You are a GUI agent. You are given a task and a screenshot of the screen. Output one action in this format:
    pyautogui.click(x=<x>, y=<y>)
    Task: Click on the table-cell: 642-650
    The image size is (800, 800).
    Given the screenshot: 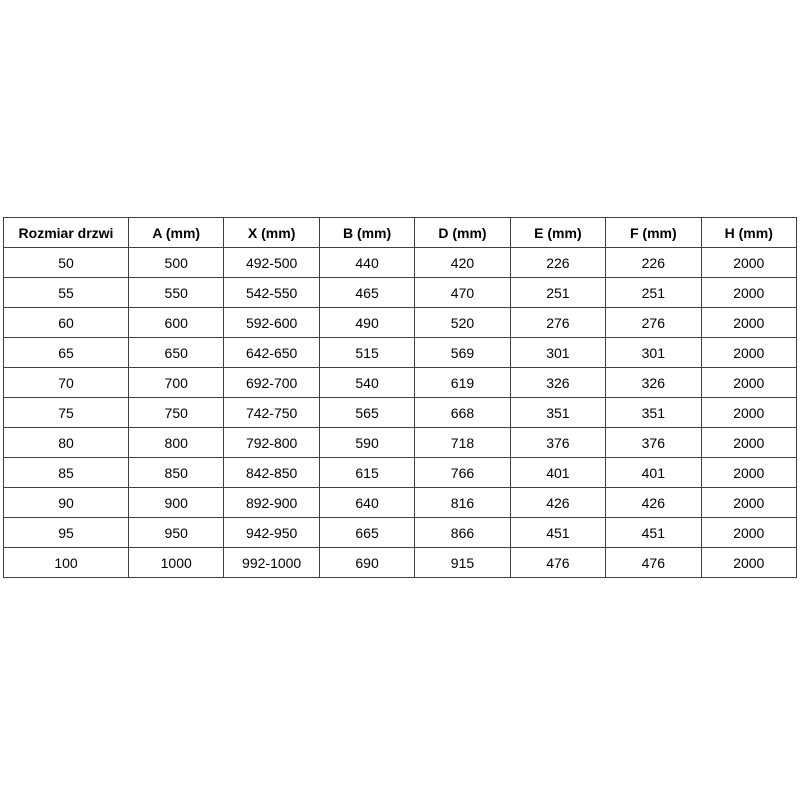 What is the action you would take?
    pyautogui.click(x=271, y=352)
    